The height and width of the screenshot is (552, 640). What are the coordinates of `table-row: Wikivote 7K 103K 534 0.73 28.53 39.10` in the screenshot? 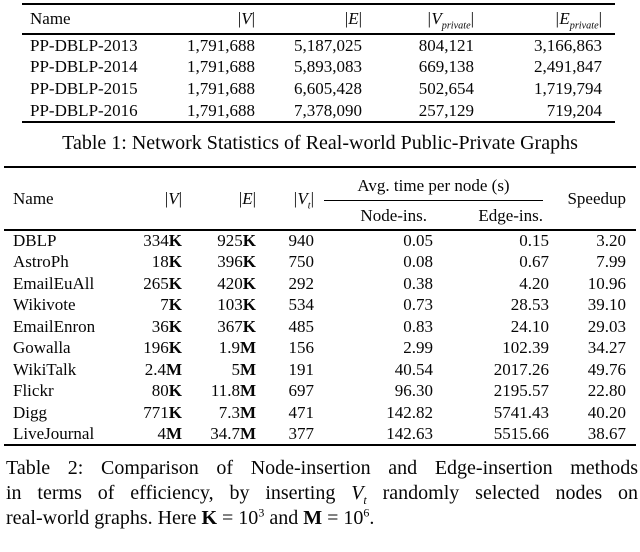 It's located at (320, 306).